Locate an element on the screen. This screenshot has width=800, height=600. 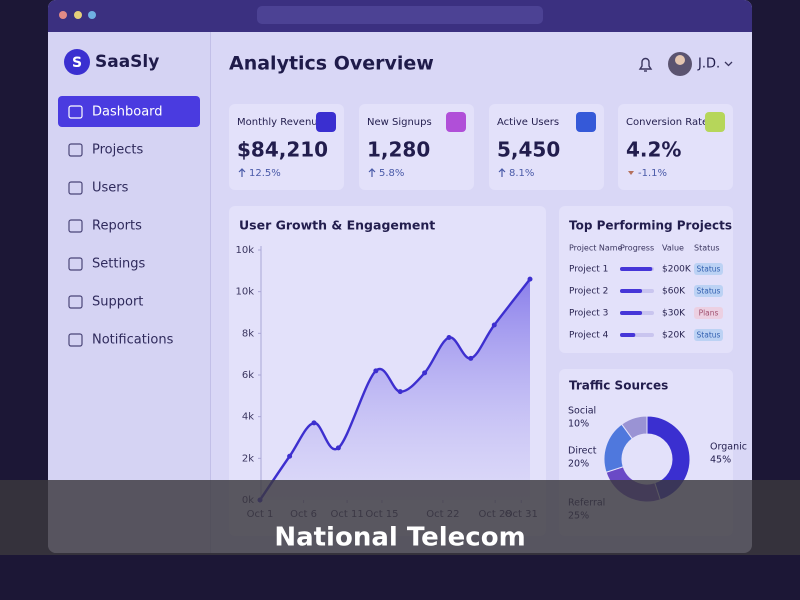
slice-label: Organic is located at coordinates (728, 447).